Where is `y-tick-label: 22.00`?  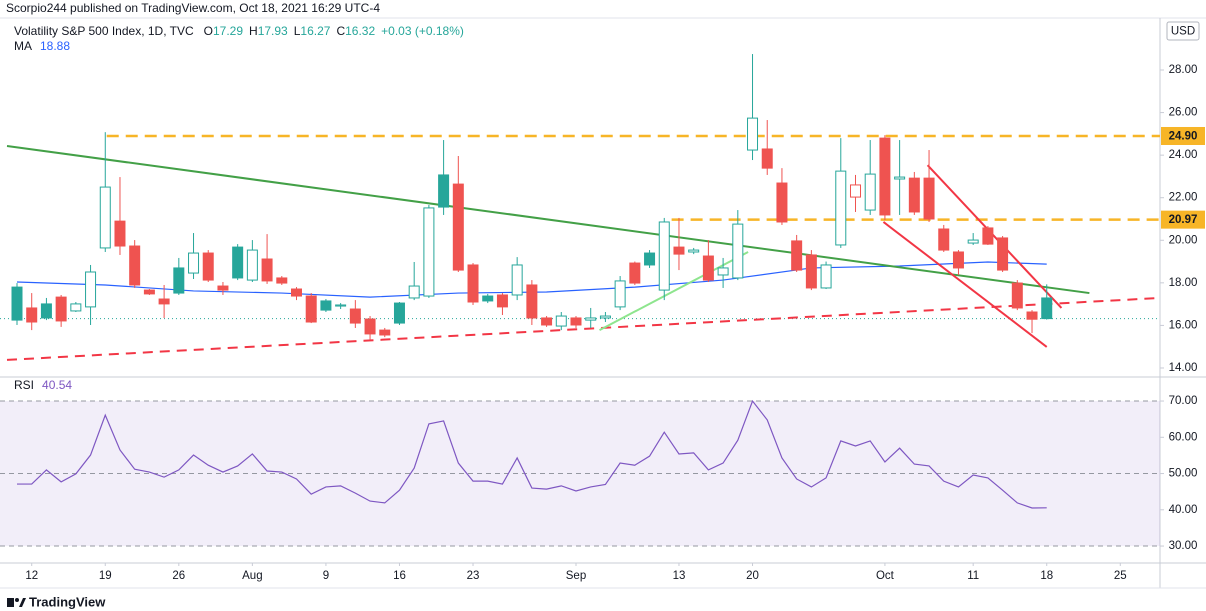 y-tick-label: 22.00 is located at coordinates (1183, 198).